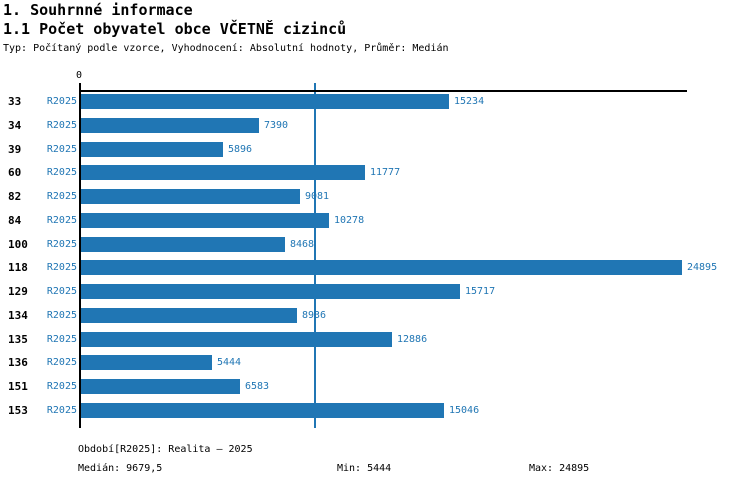  What do you see at coordinates (276, 125) in the screenshot?
I see `bar-value-label: 7390` at bounding box center [276, 125].